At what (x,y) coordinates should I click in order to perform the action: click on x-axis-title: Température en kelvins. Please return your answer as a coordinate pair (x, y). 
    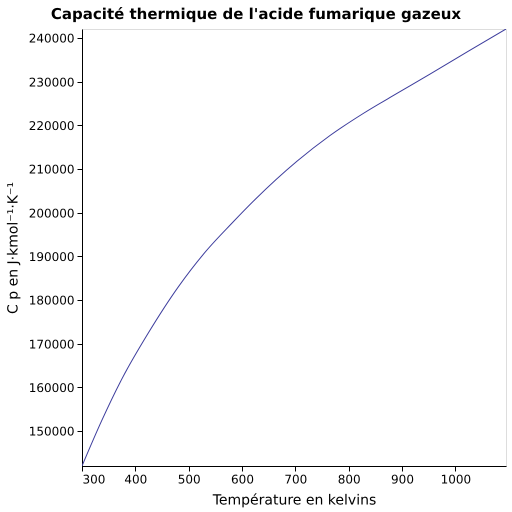
    Looking at the image, I should click on (294, 500).